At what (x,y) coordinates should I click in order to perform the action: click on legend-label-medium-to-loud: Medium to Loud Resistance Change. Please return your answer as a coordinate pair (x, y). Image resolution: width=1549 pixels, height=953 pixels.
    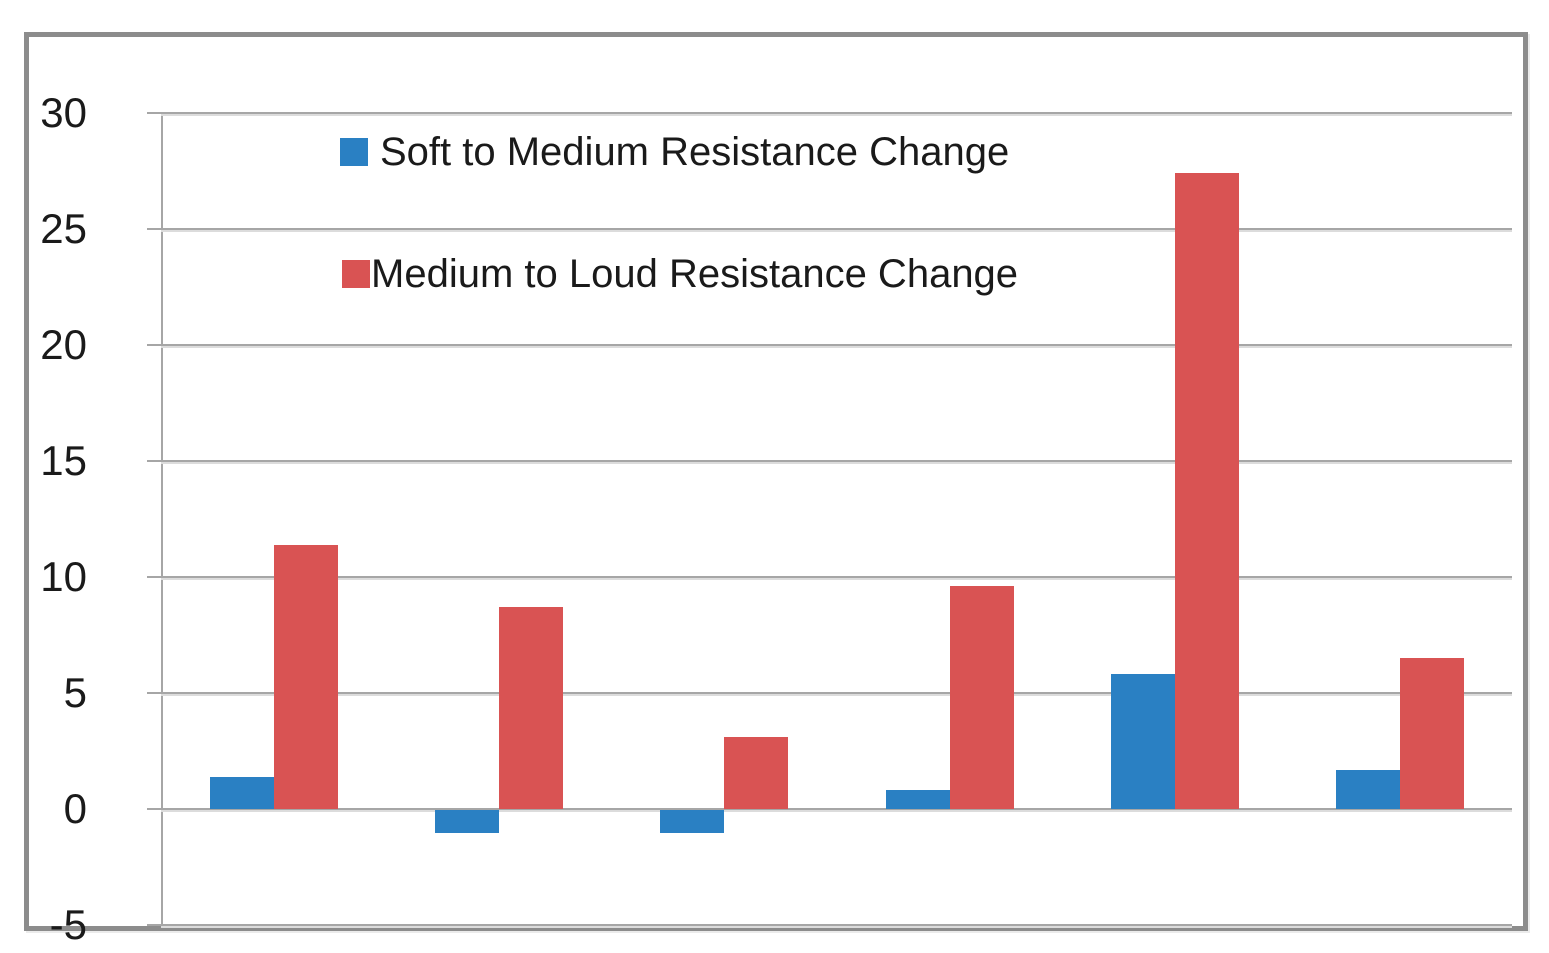
    Looking at the image, I should click on (695, 274).